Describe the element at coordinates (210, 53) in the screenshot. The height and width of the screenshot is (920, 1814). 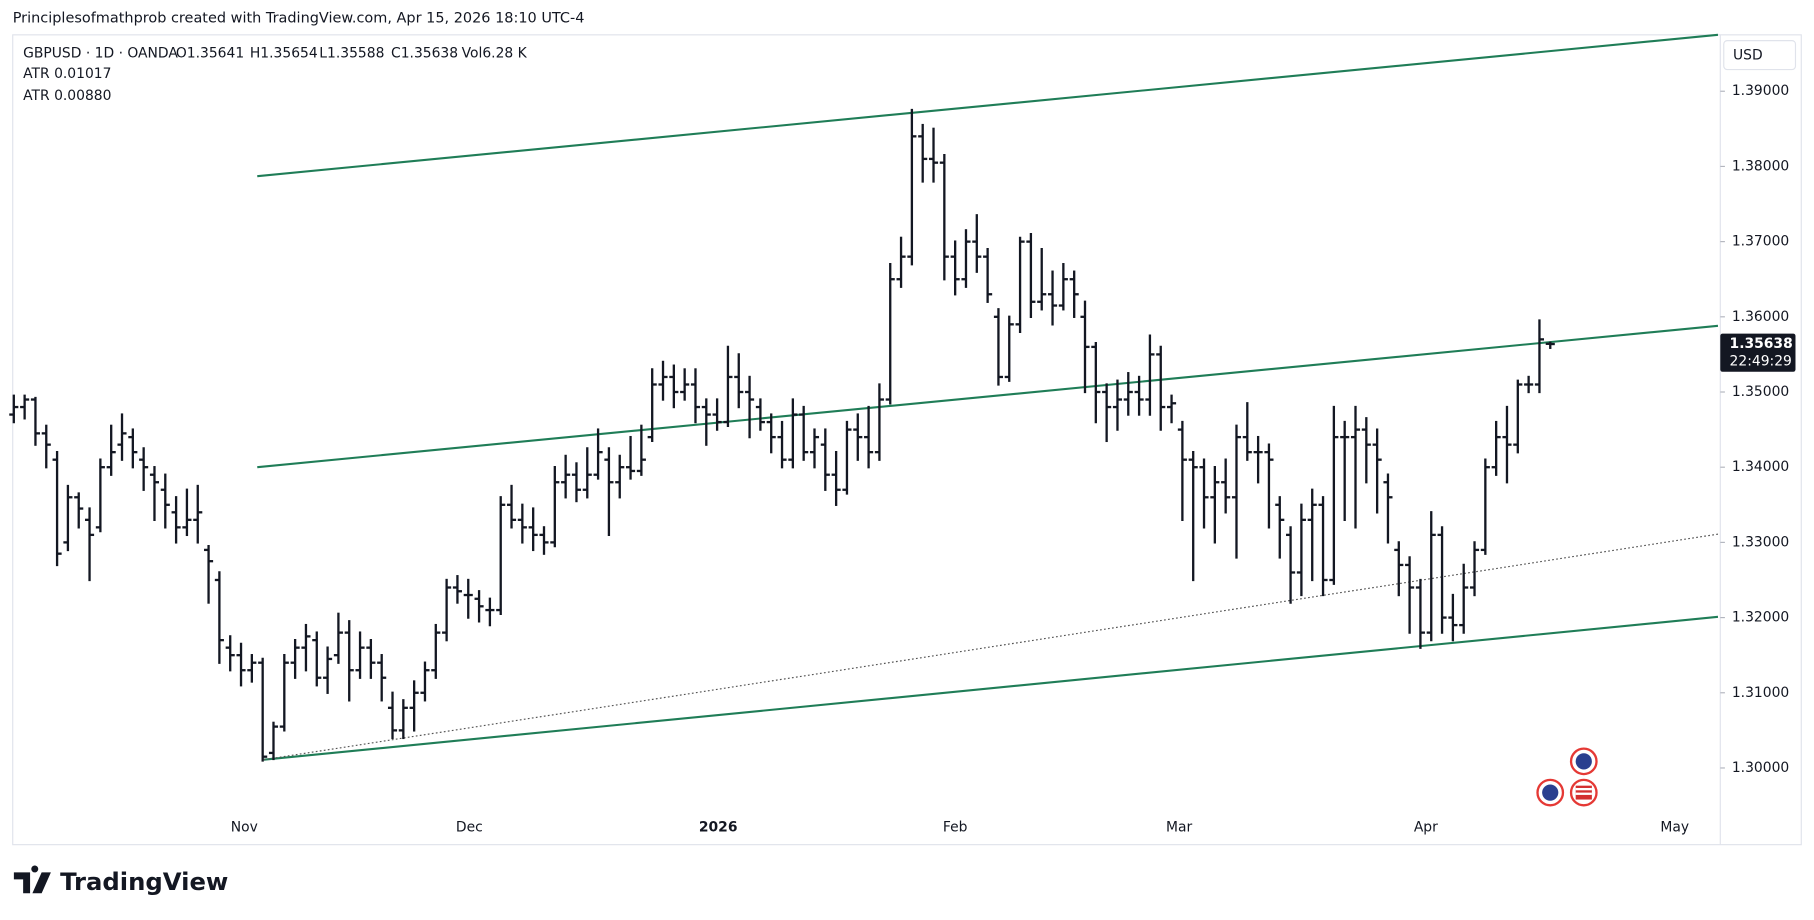
I see `ohlc-legend-value: O1.35641` at that location.